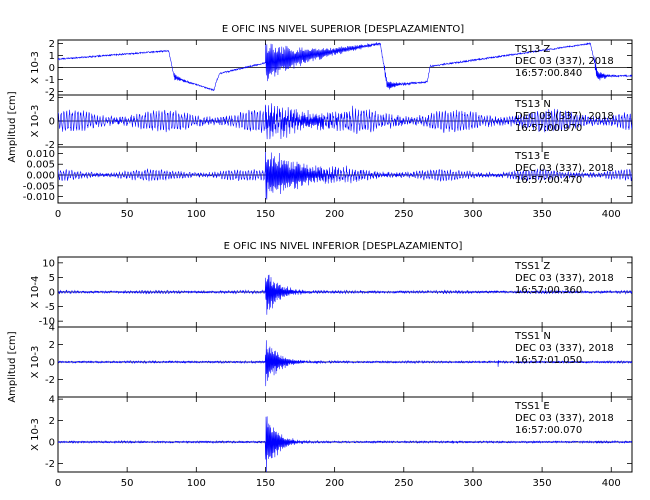  I want to click on station-annotation: 16:57:01.050, so click(548, 360).